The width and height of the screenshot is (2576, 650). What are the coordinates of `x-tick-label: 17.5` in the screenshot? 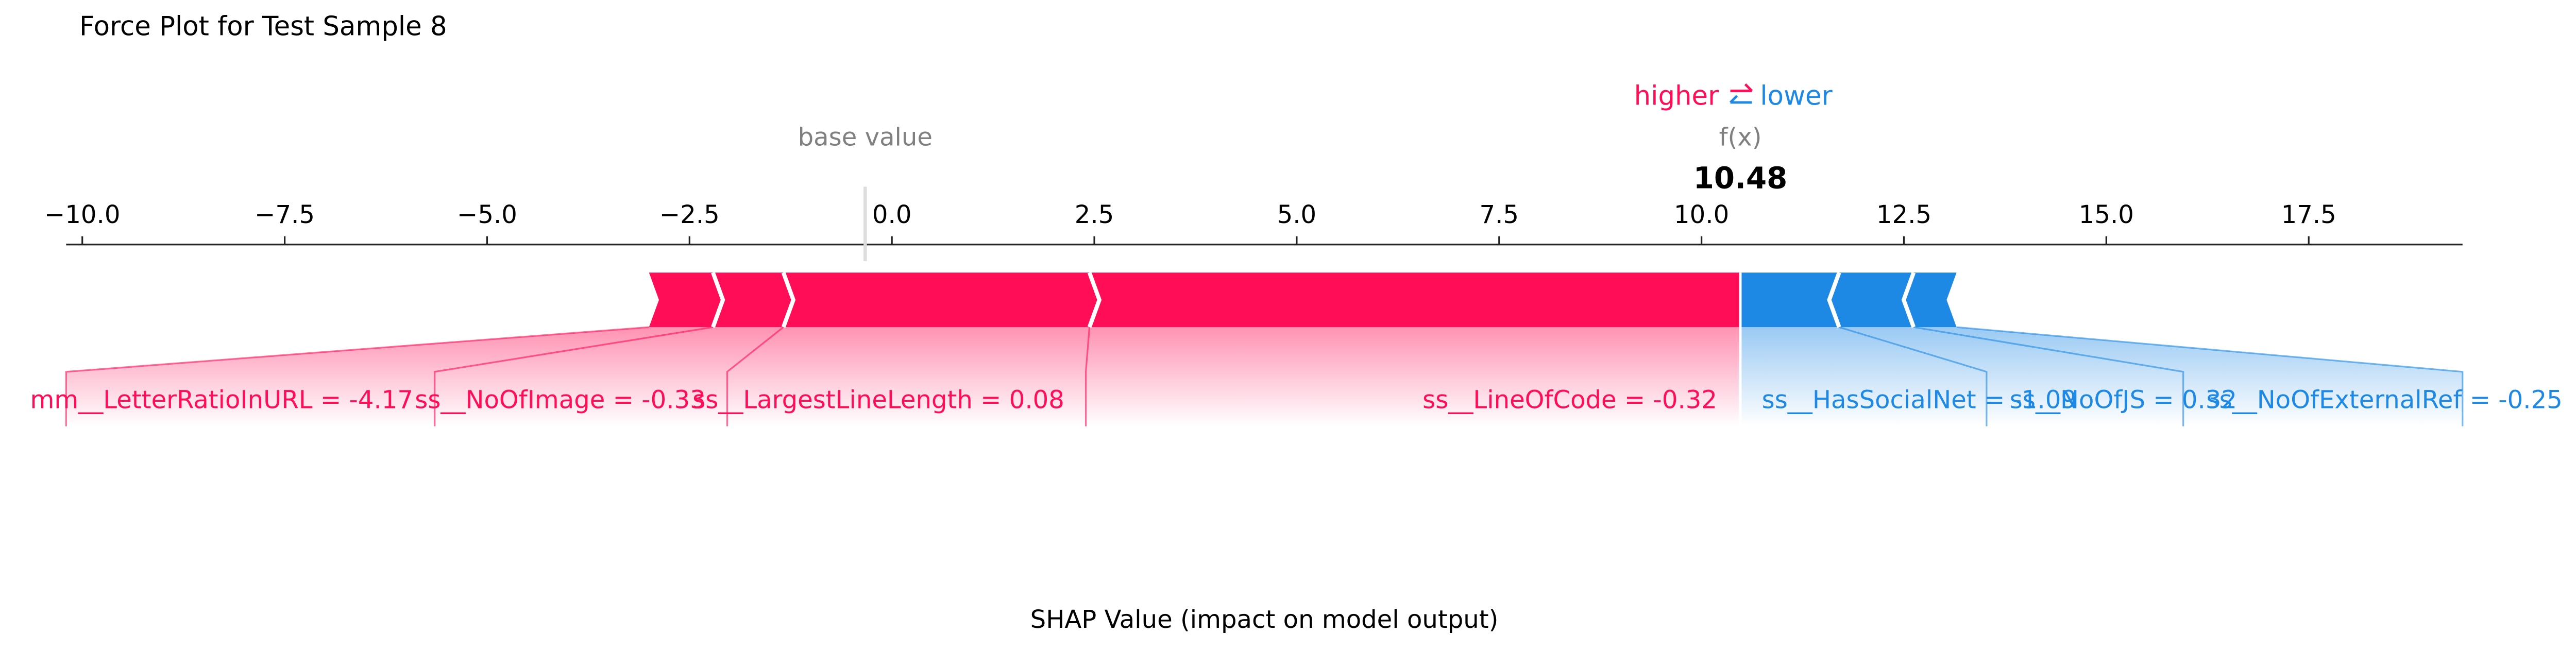 It's located at (2309, 214).